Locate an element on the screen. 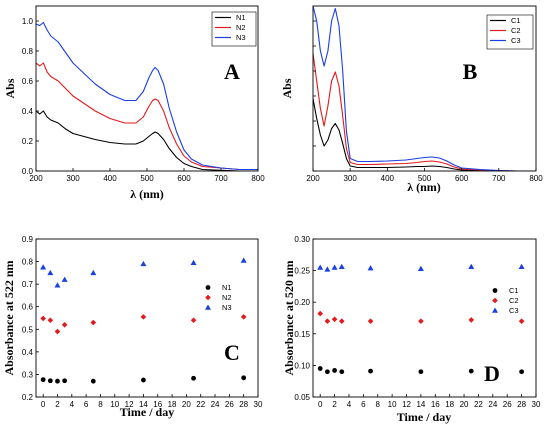  panel-letter: B is located at coordinates (470, 71).